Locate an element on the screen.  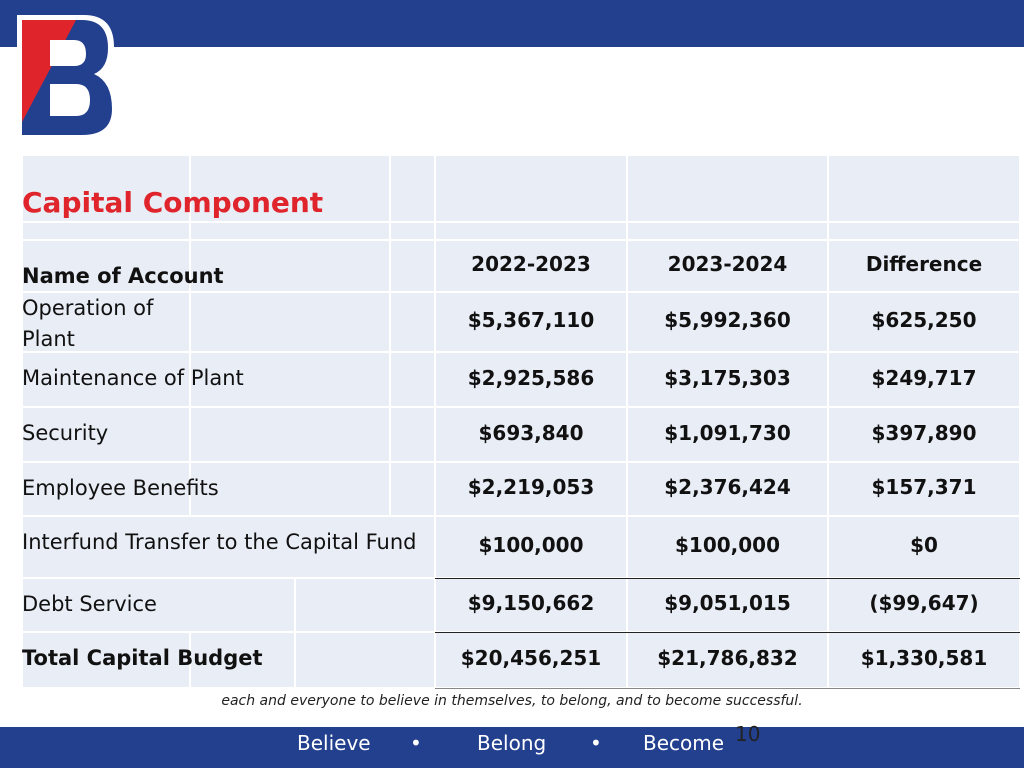
amount: $21,786,832 is located at coordinates (727, 658).